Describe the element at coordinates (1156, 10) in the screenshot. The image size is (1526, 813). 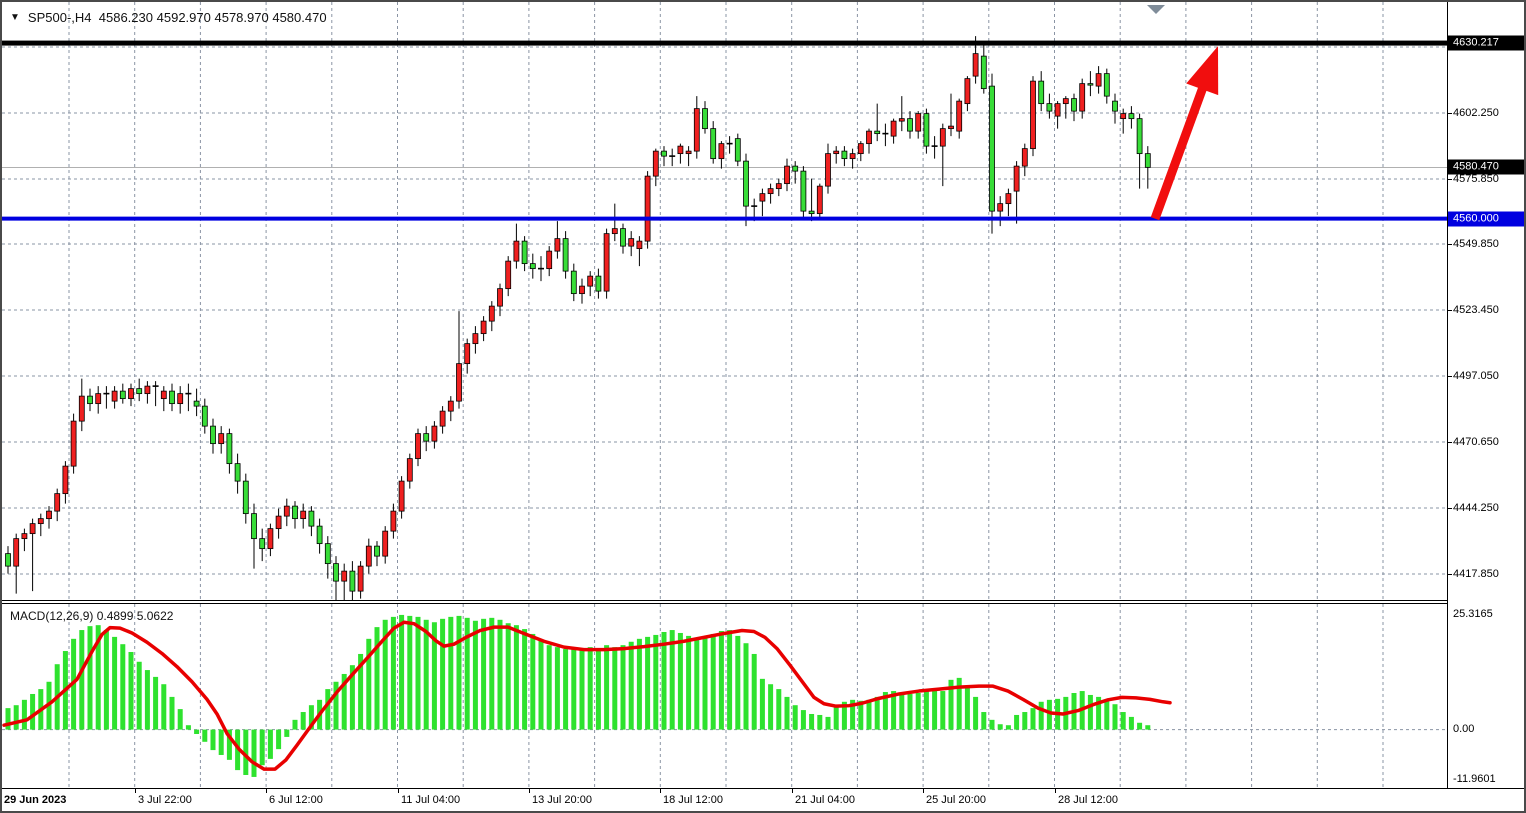
I see `chart-shift-marker-icon` at that location.